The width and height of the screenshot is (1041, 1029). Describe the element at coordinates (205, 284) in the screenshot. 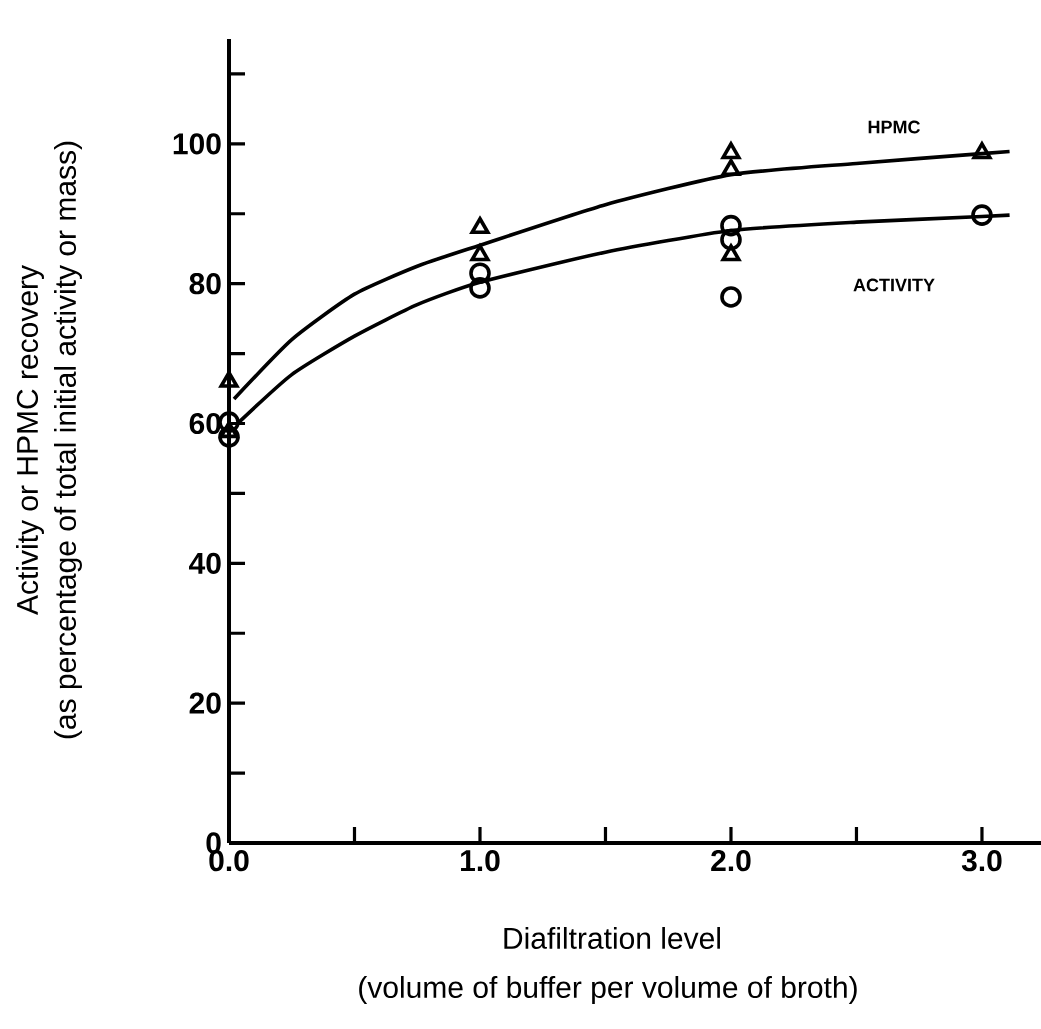

I see `y-tick-label: 80` at that location.